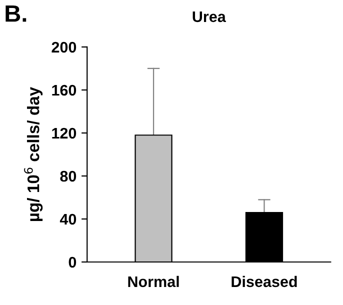  What do you see at coordinates (16, 13) in the screenshot?
I see `text: B.` at bounding box center [16, 13].